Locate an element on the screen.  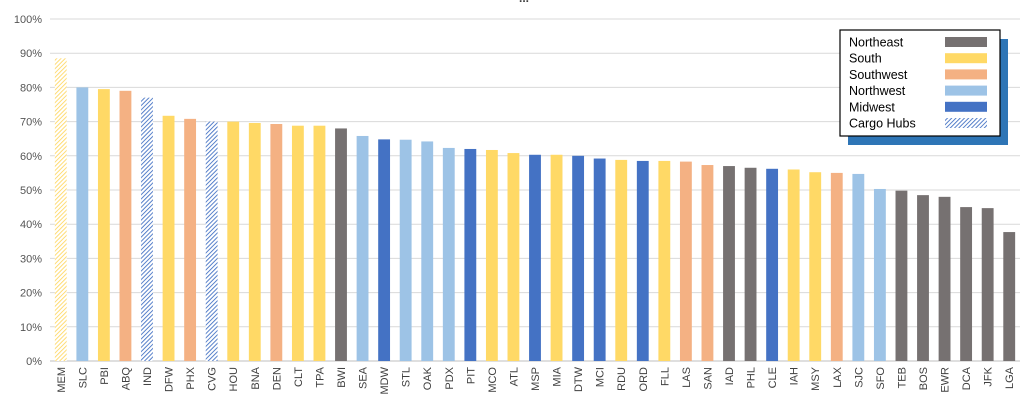
y-tick-label: 80% is located at coordinates (31, 88).